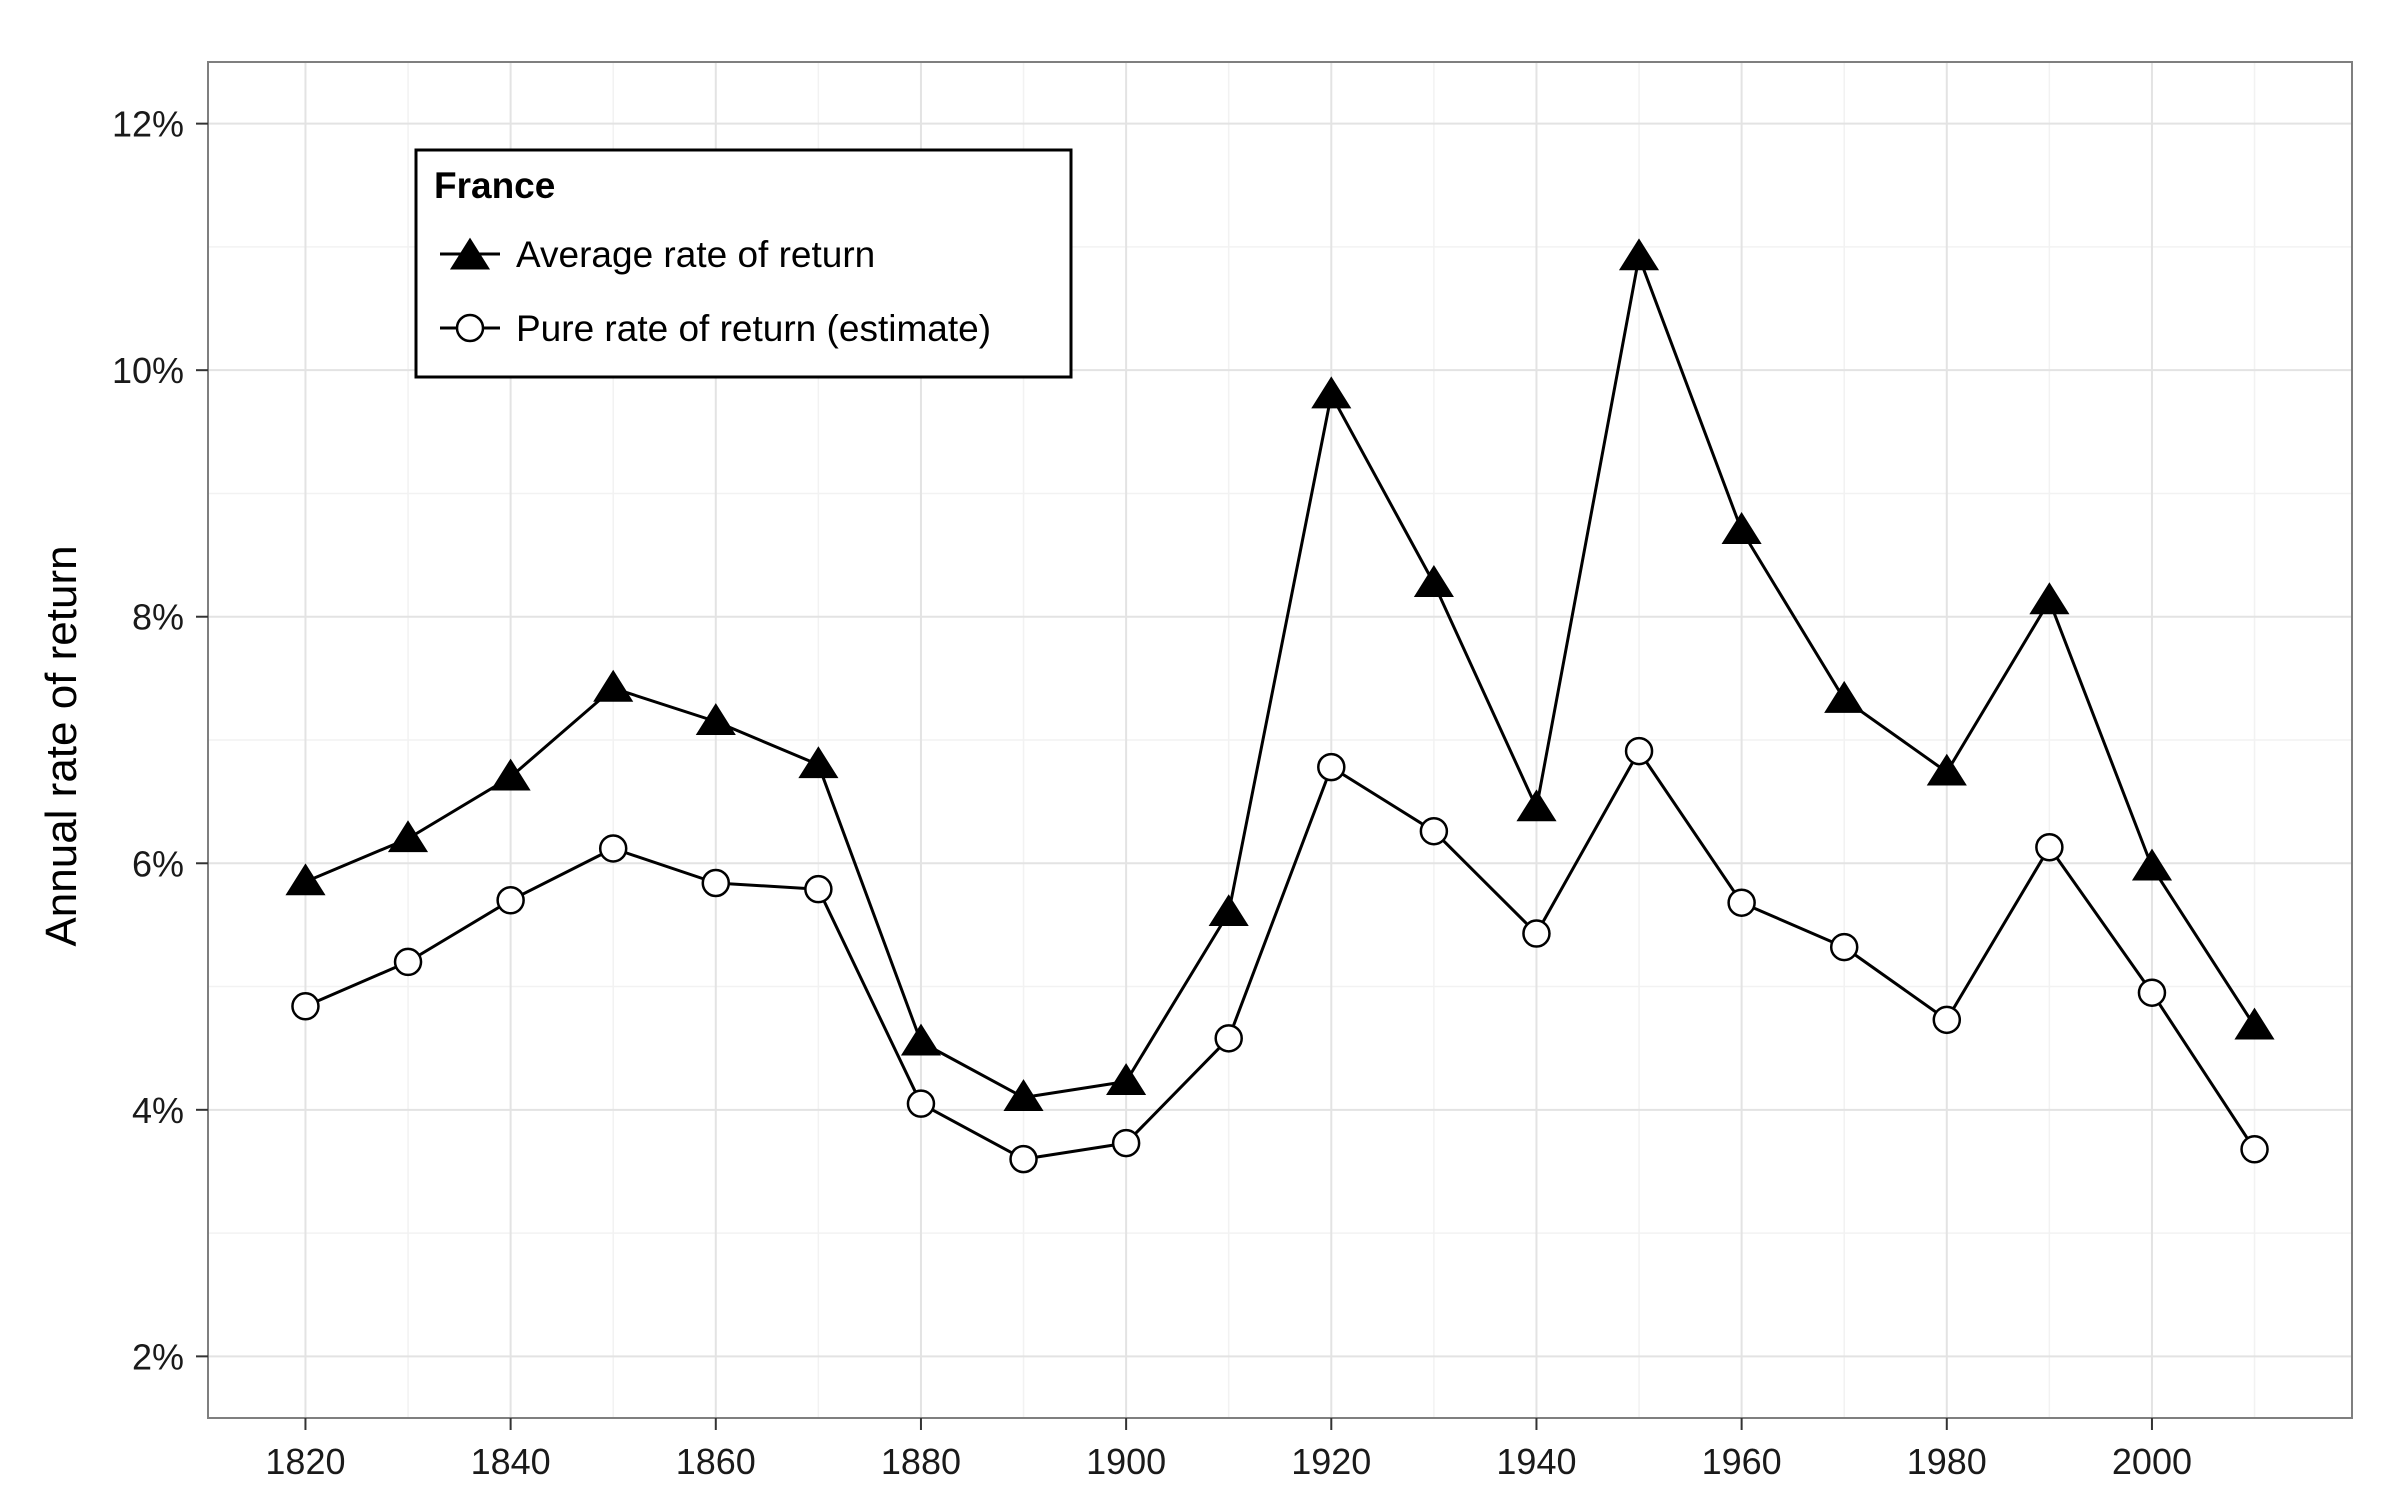  I want to click on legend-key-circle, so click(470, 328).